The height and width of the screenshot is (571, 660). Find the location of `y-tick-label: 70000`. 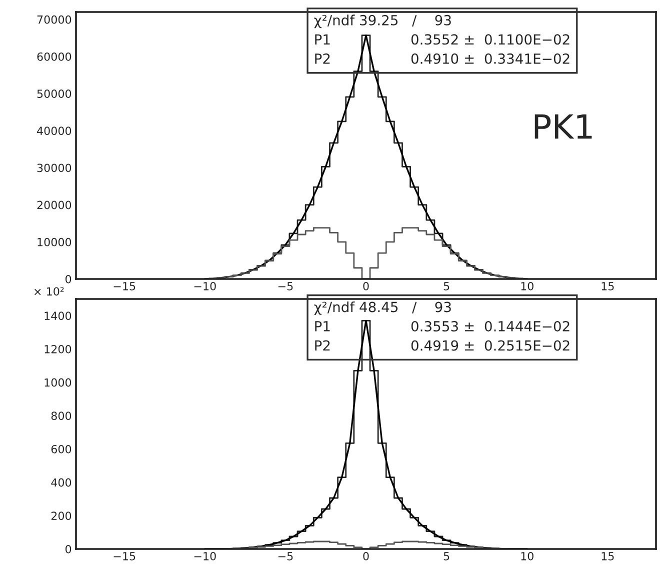

y-tick-label: 70000 is located at coordinates (54, 19).